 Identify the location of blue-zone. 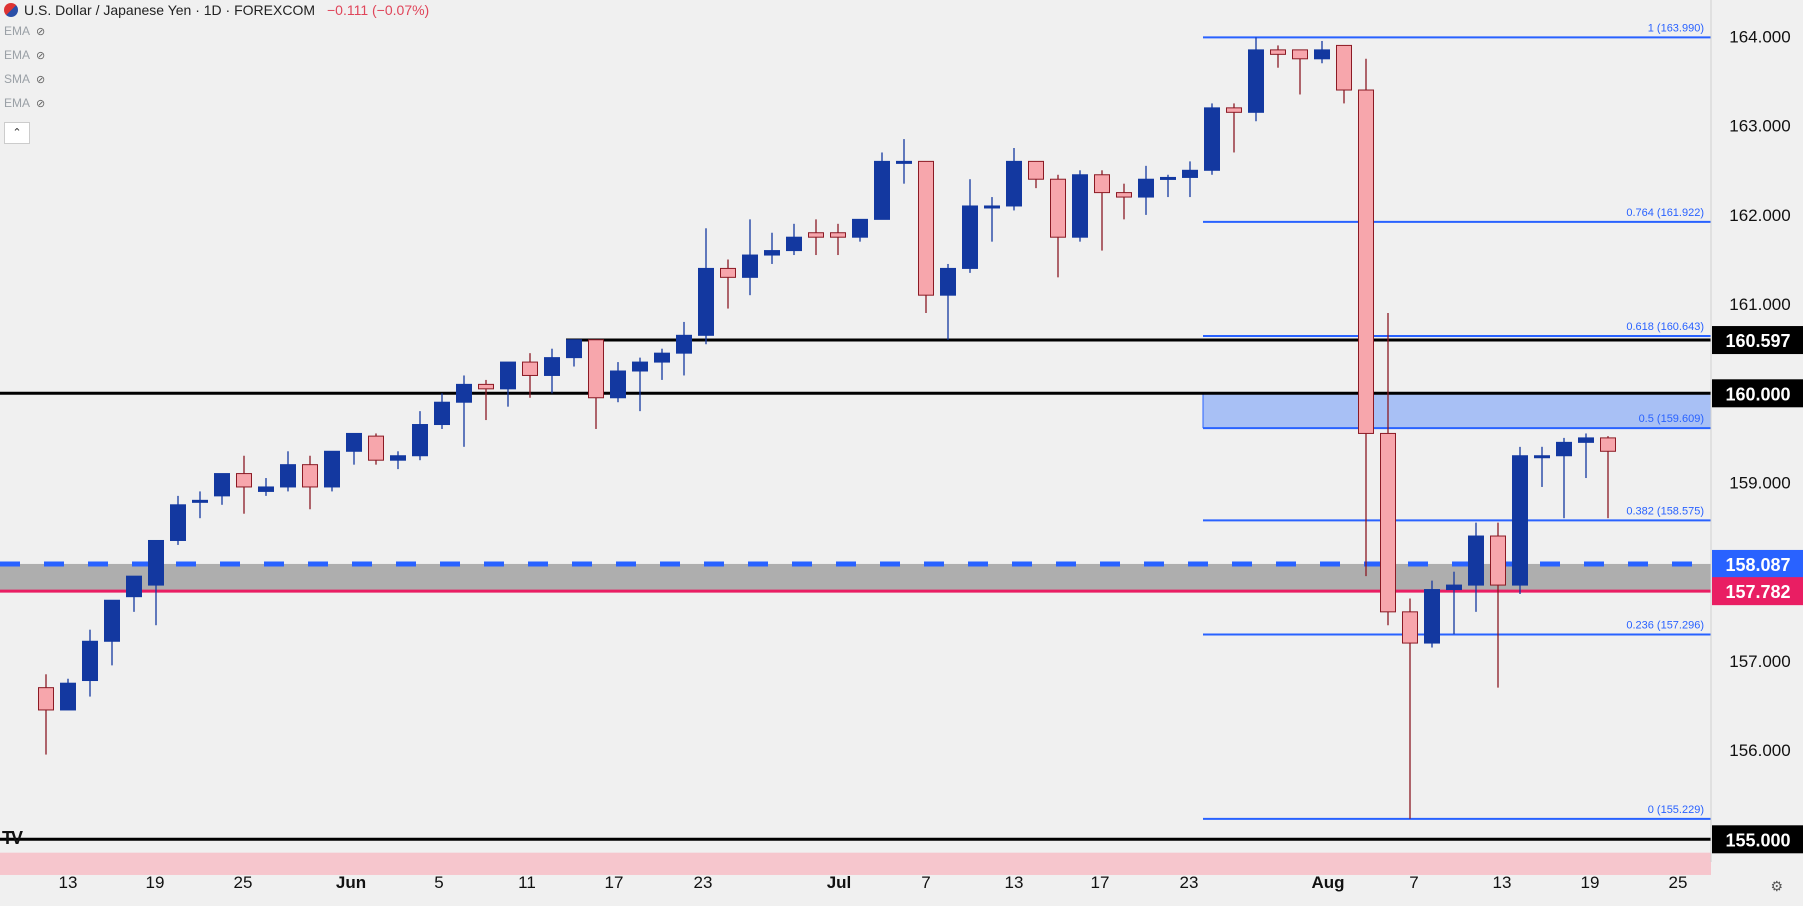
(1457, 411).